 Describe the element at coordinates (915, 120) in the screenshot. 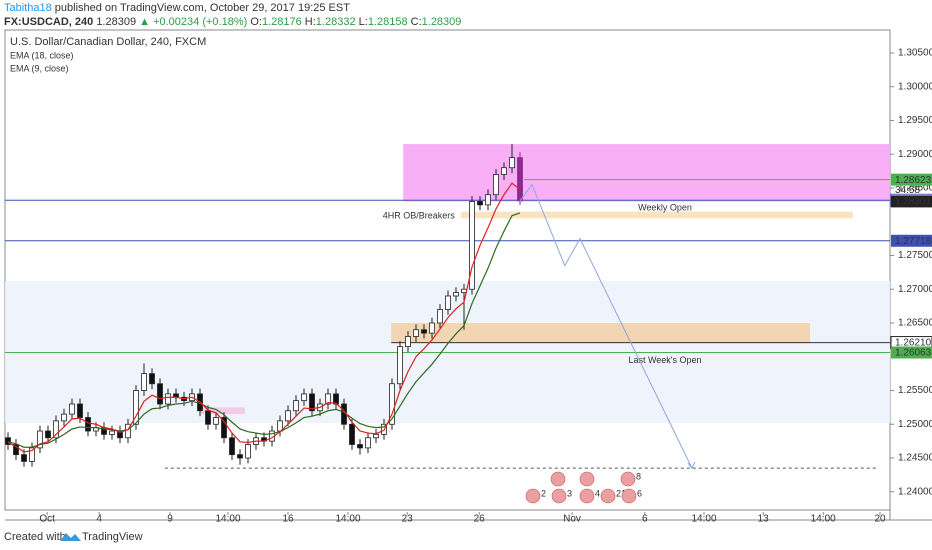

I see `y-tick-label: 1.29500` at that location.